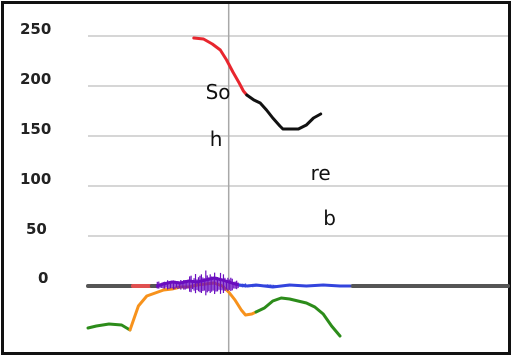  What do you see at coordinates (35, 153) in the screenshot?
I see `y-axis-ticks: 250 200 150 100 50 0` at bounding box center [35, 153].